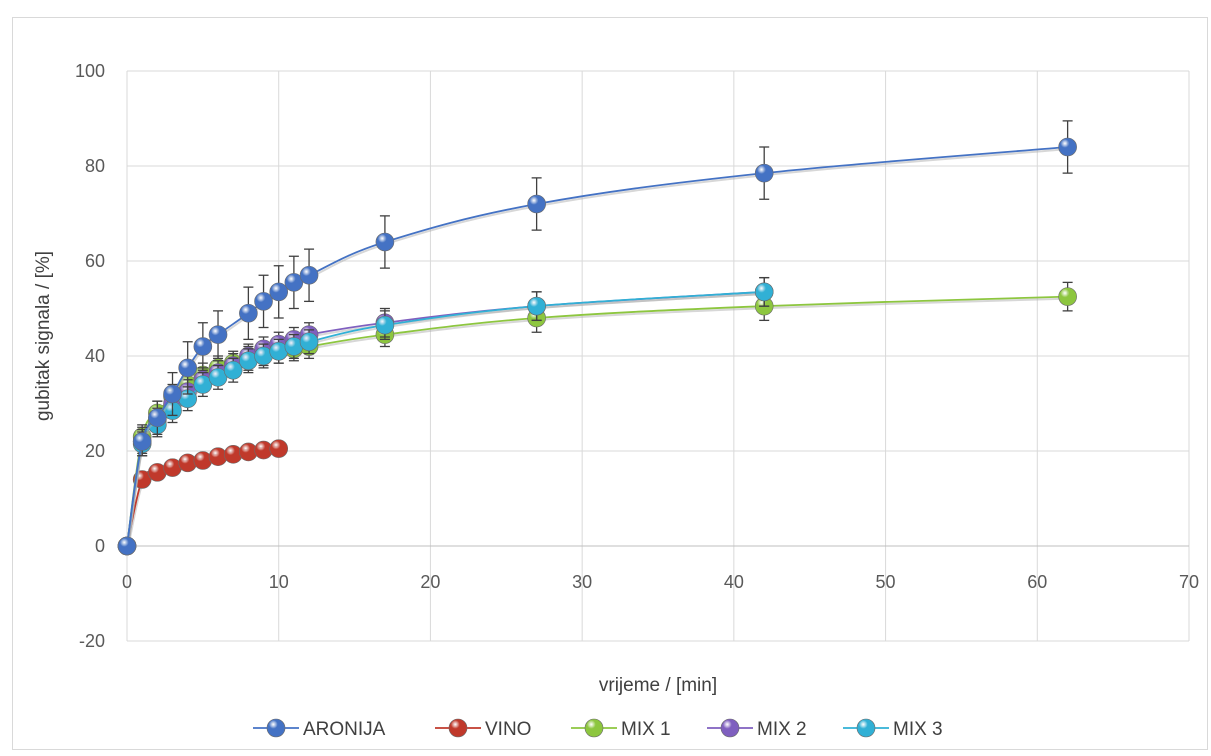 This screenshot has height=756, width=1211. I want to click on legend: ARONIJA VINO MIX 1 MIX 2 MIX 3, so click(598, 729).